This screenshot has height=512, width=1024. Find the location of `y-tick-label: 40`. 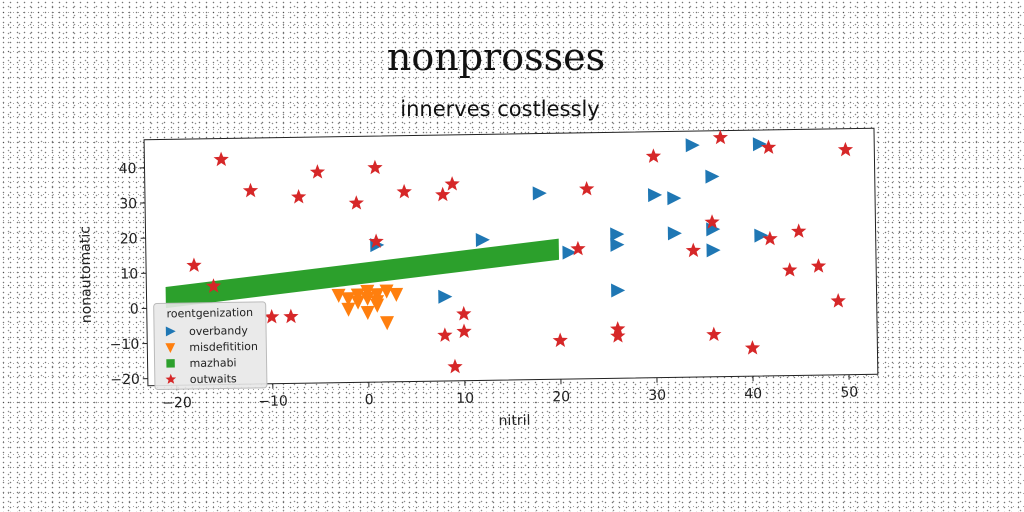

y-tick-label: 40 is located at coordinates (128, 169).